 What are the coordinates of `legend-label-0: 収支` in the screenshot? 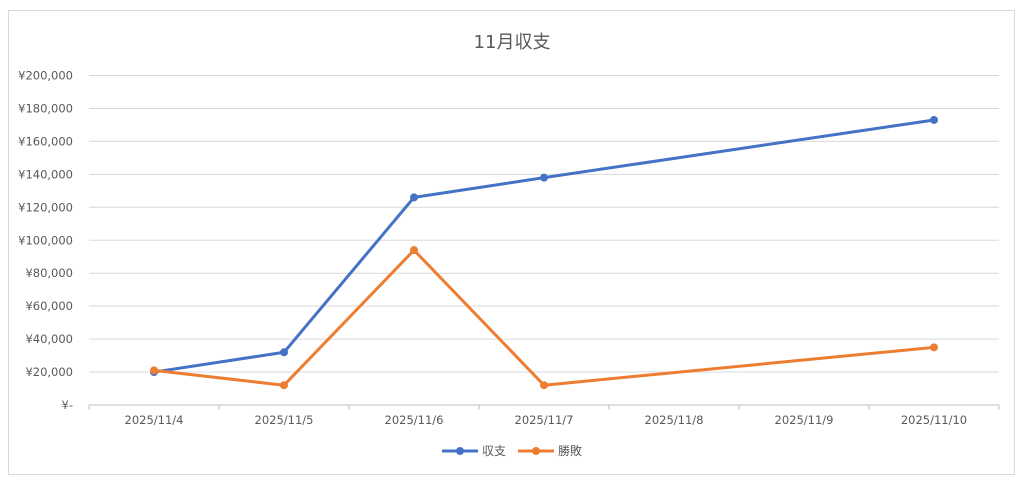 It's located at (493, 451).